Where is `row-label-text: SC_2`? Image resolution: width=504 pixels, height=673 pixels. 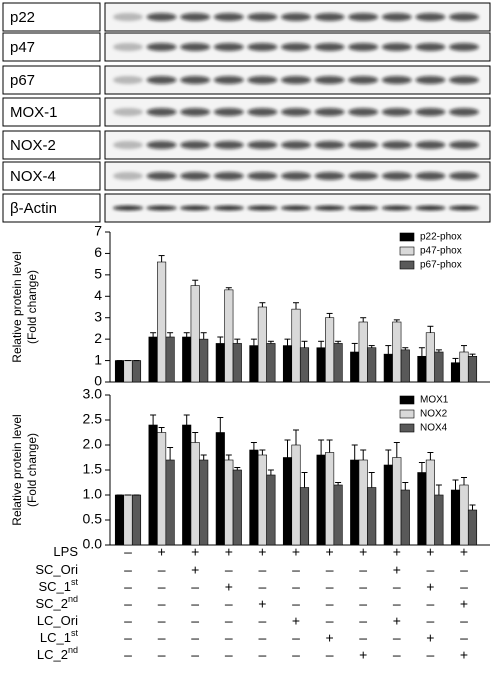
row-label-text: SC_2 is located at coordinates (51, 603).